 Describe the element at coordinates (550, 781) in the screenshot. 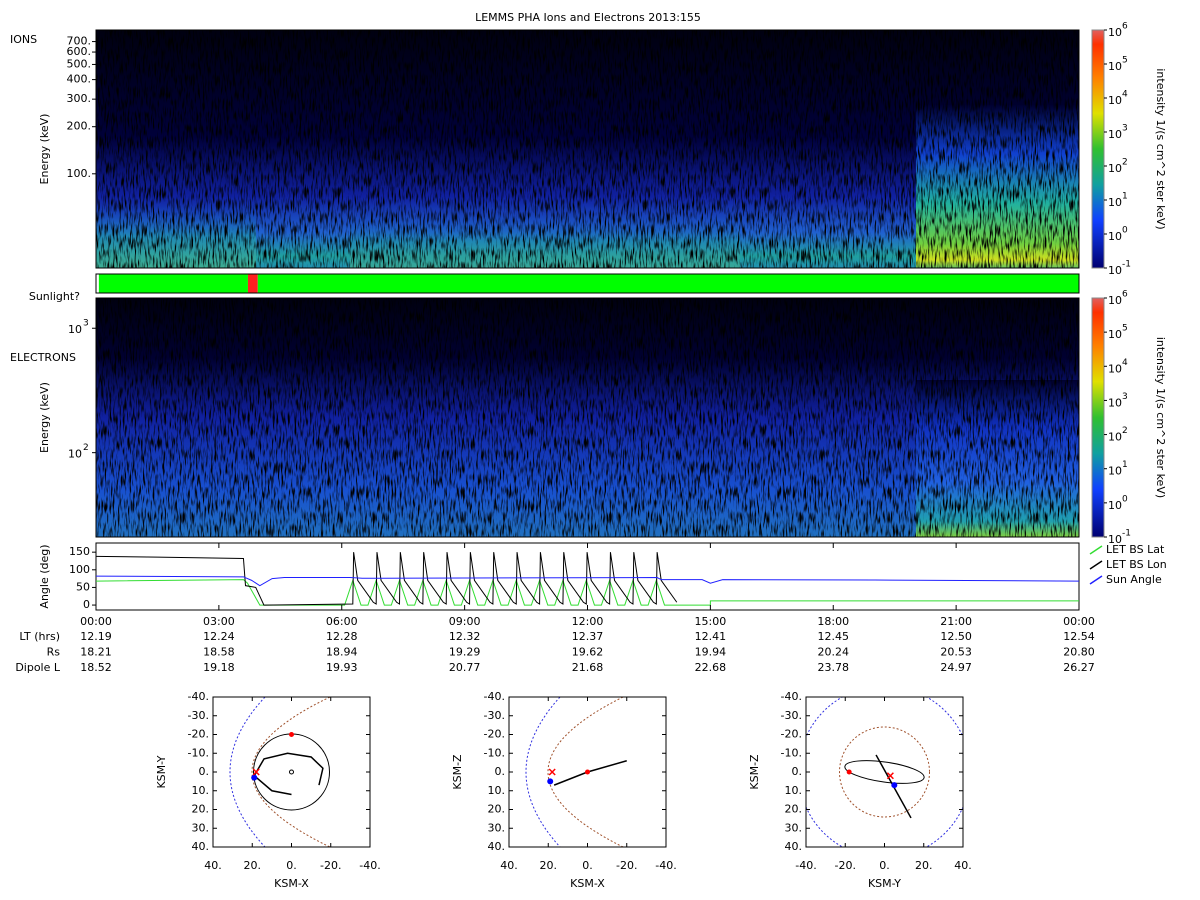

I see `track-point` at that location.